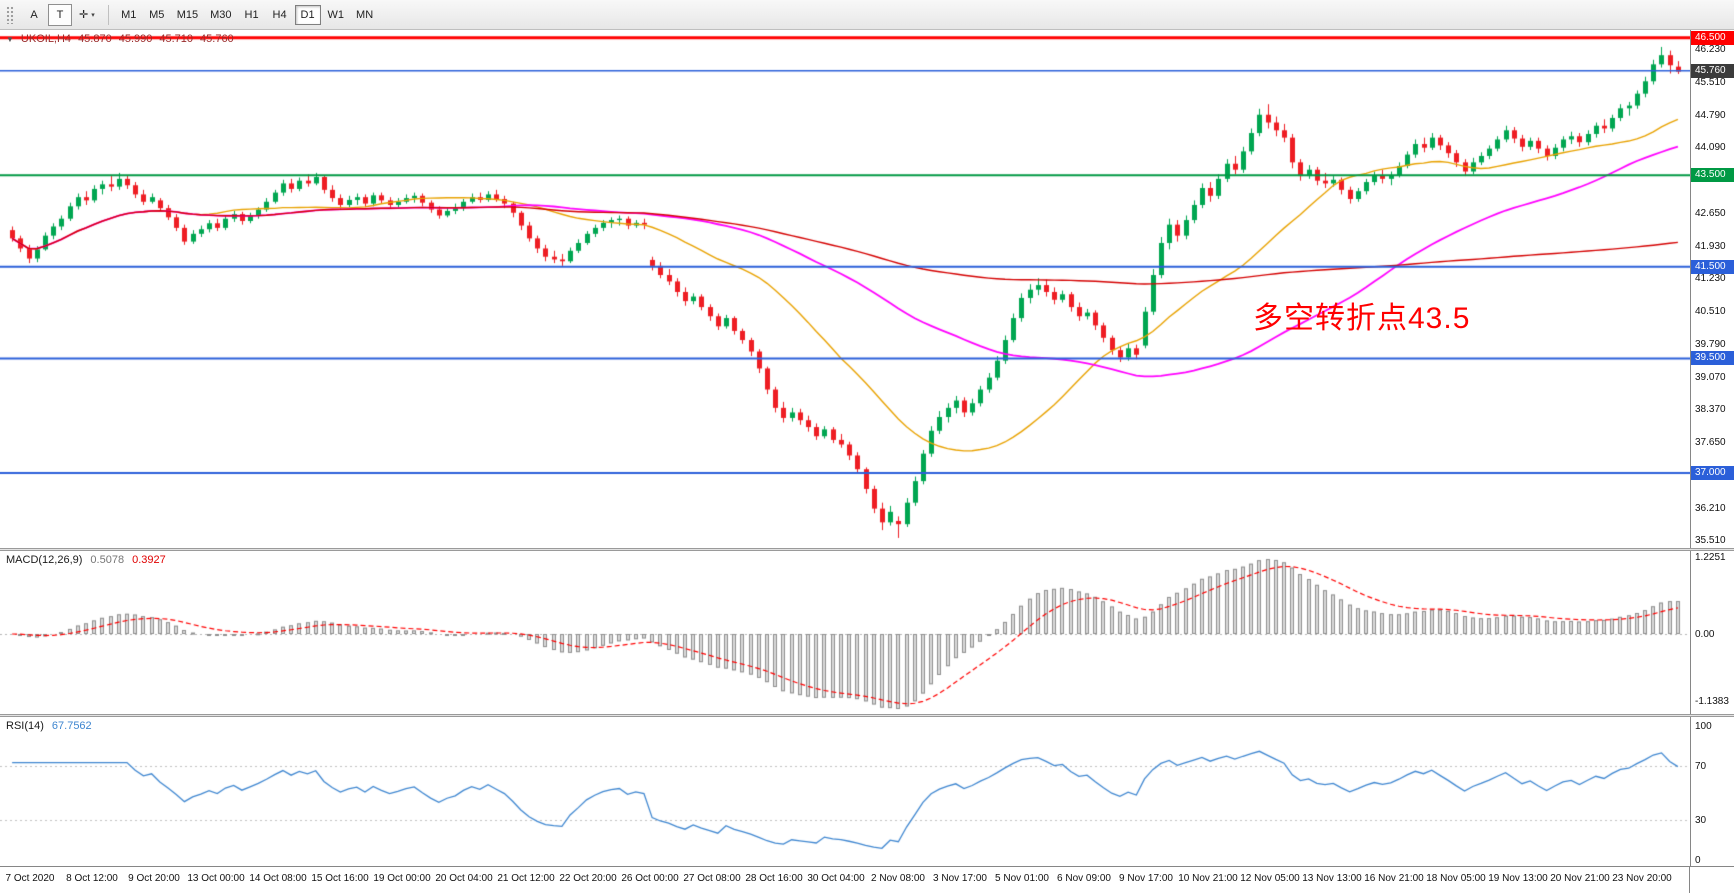 The width and height of the screenshot is (1734, 893). I want to click on panel-separator-rsi, so click(867, 715).